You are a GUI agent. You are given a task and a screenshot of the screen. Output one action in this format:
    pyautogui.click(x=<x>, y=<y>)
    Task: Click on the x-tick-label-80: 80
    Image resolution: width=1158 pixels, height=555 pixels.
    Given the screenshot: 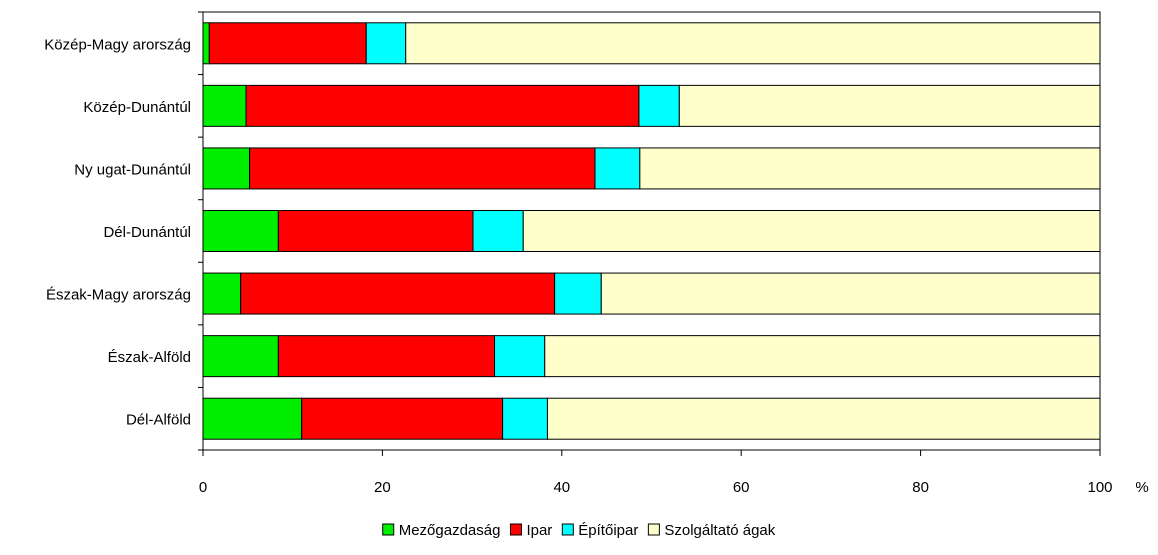 What is the action you would take?
    pyautogui.click(x=920, y=487)
    